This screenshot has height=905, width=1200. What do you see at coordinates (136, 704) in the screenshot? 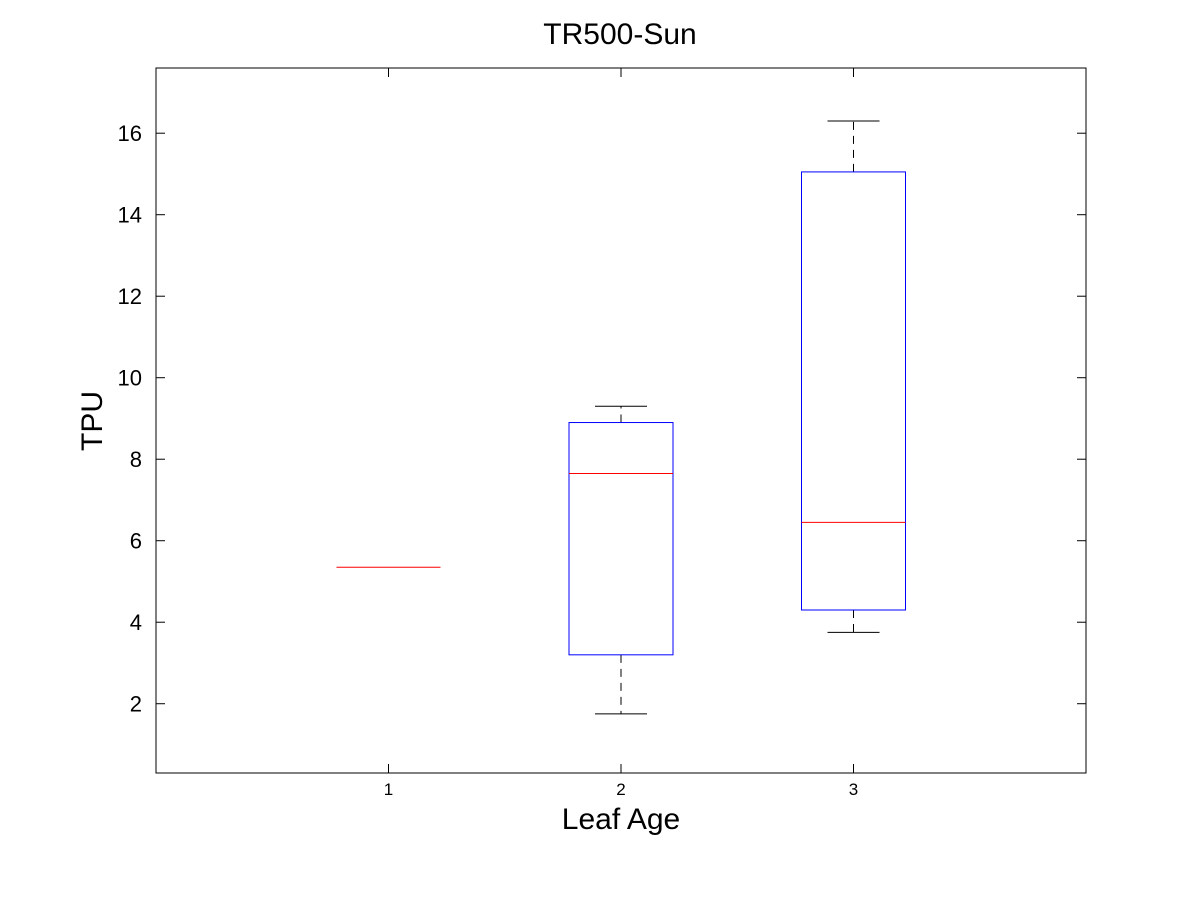
I see `y-tick-label: 2` at bounding box center [136, 704].